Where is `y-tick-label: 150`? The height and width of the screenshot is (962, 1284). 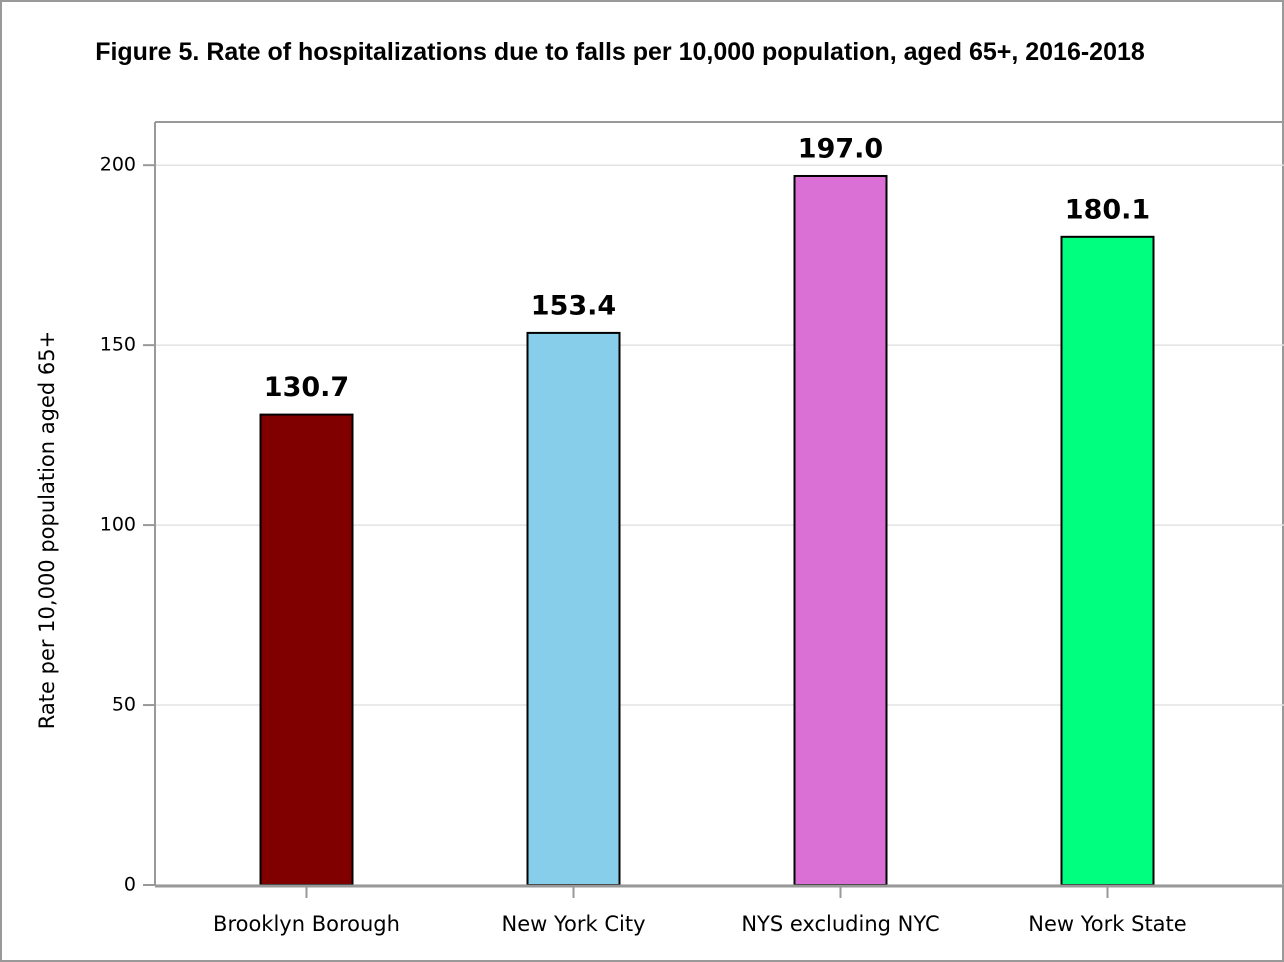 y-tick-label: 150 is located at coordinates (118, 345).